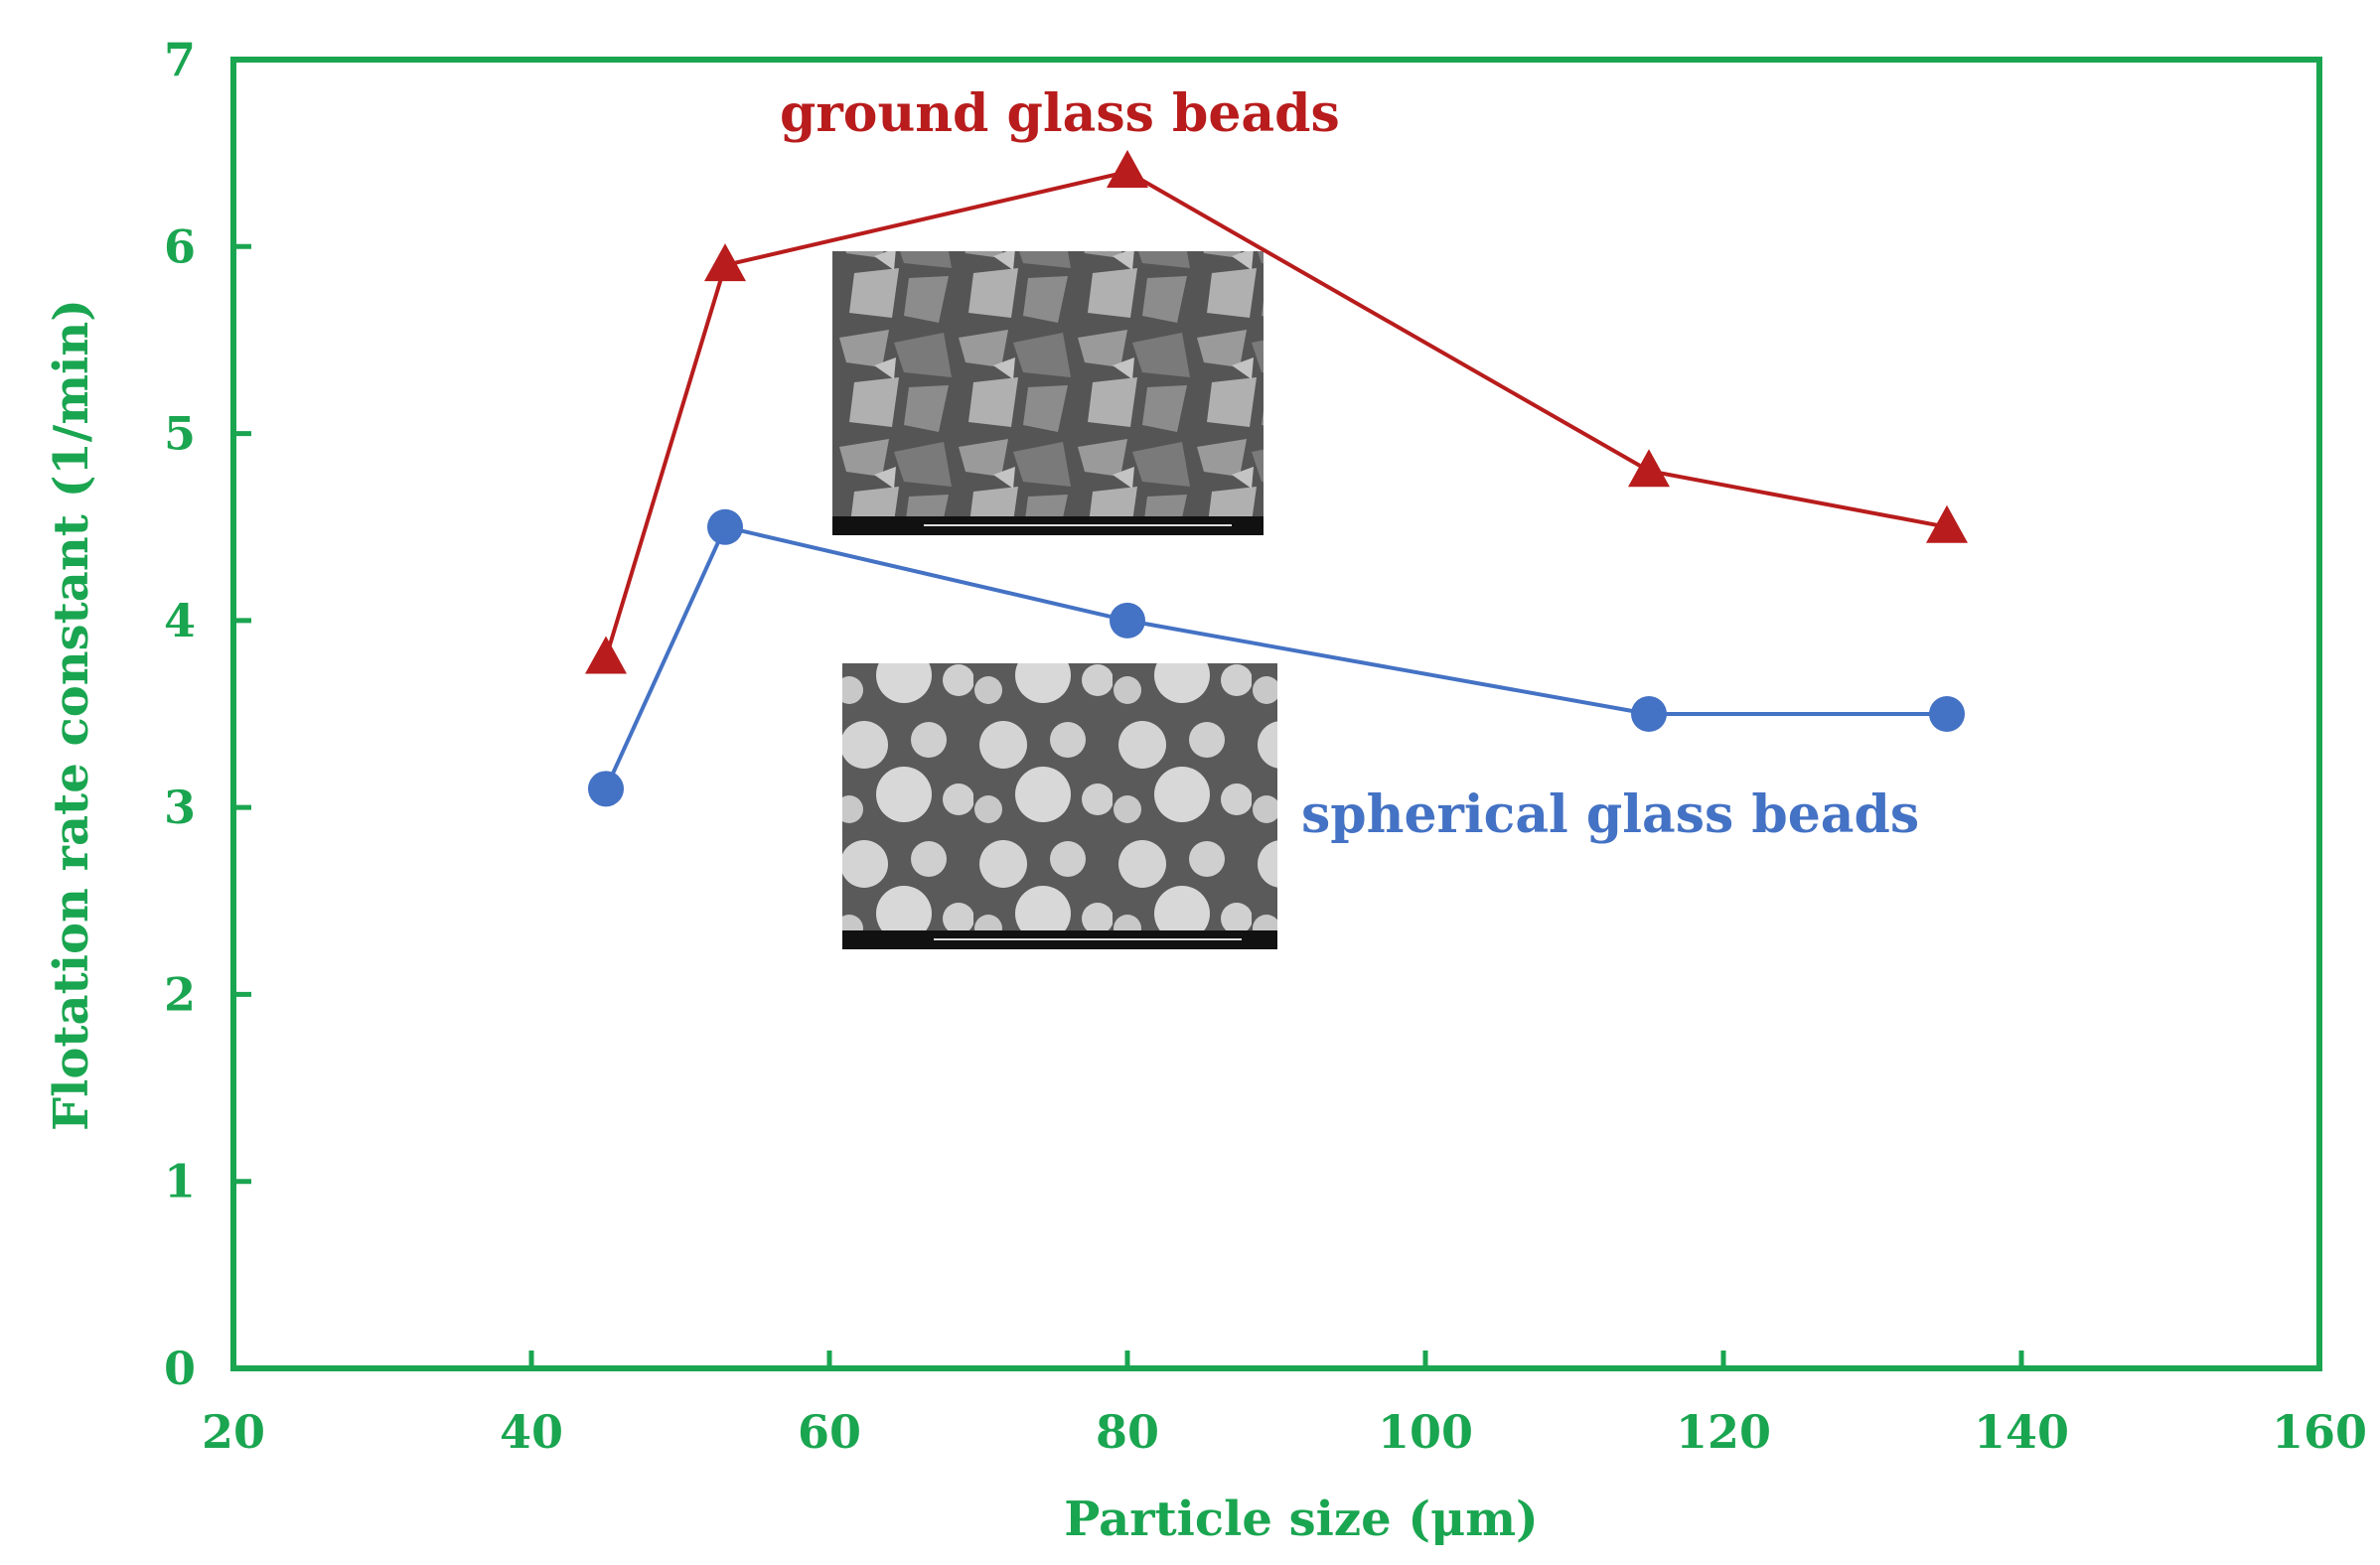 The image size is (2380, 1565). What do you see at coordinates (233, 1432) in the screenshot?
I see `x-tick-label: 20` at bounding box center [233, 1432].